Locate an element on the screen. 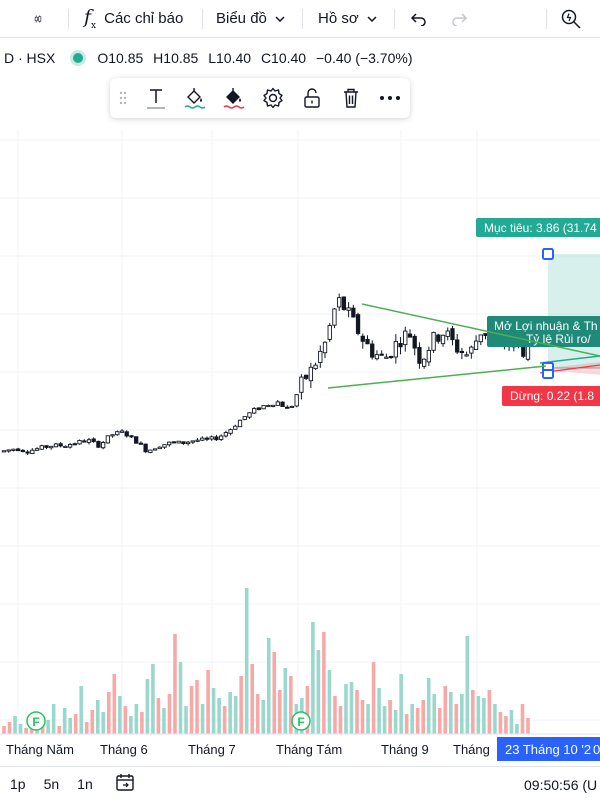 This screenshot has width=600, height=800. undo-button is located at coordinates (419, 19).